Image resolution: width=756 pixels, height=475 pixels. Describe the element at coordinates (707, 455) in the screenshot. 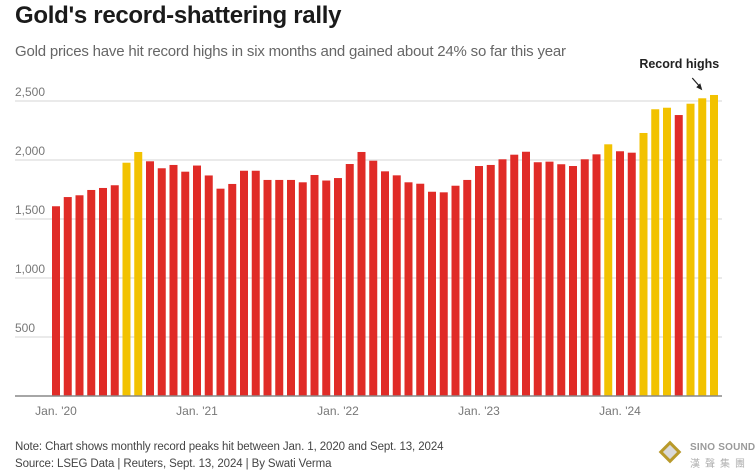

I see `watermark-logo: SINO SOUND 漢聲集團` at that location.